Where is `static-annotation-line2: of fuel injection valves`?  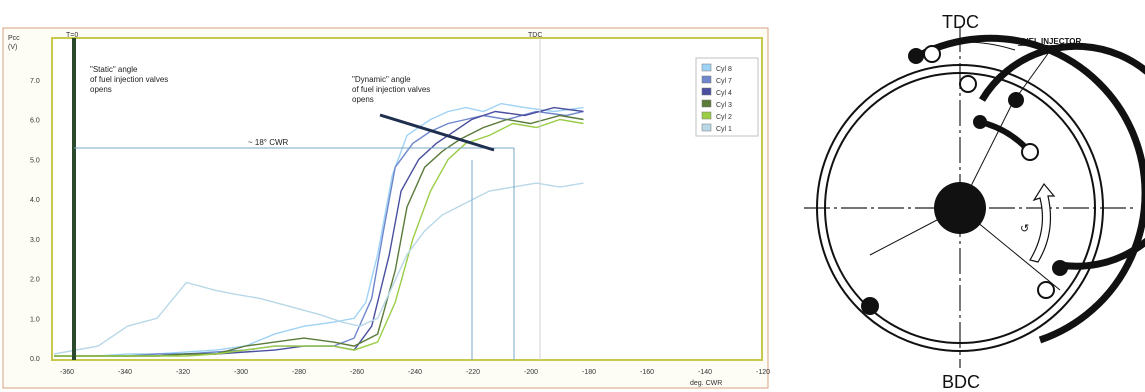 static-annotation-line2: of fuel injection valves is located at coordinates (129, 79).